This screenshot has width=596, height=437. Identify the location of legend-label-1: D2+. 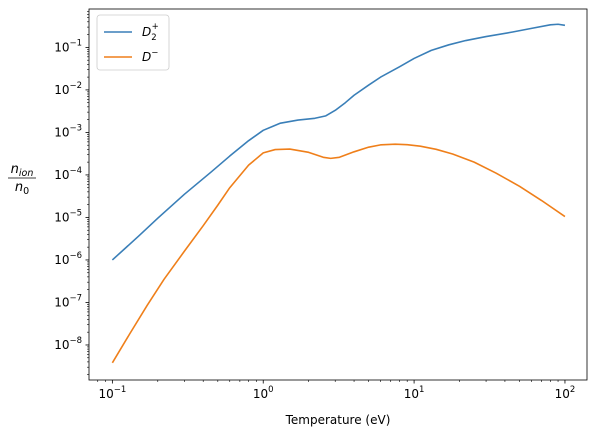
(150, 32).